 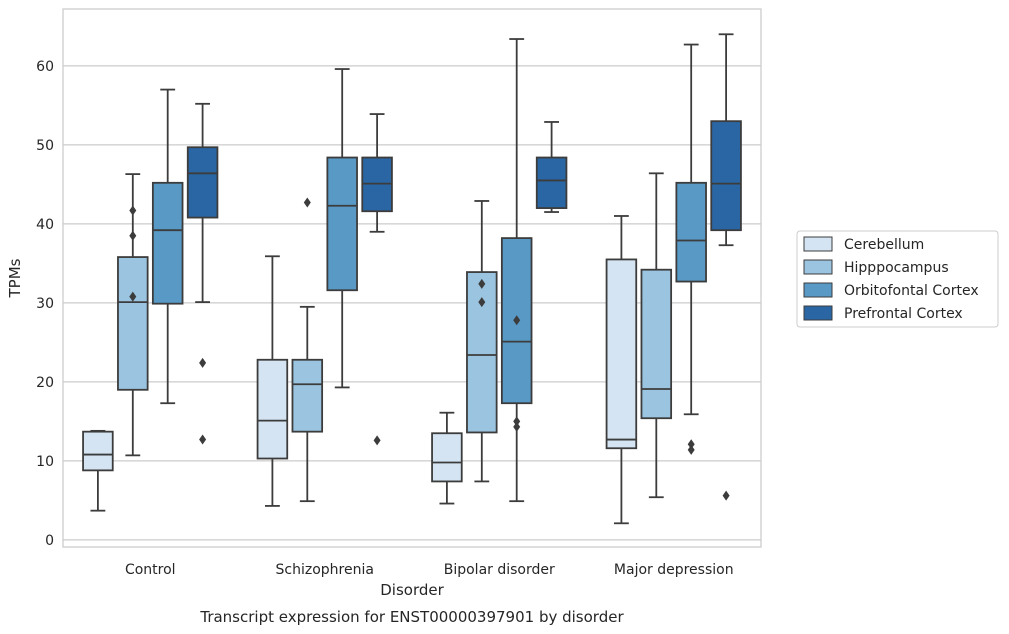 What do you see at coordinates (45, 225) in the screenshot?
I see `y-tick-label: 40` at bounding box center [45, 225].